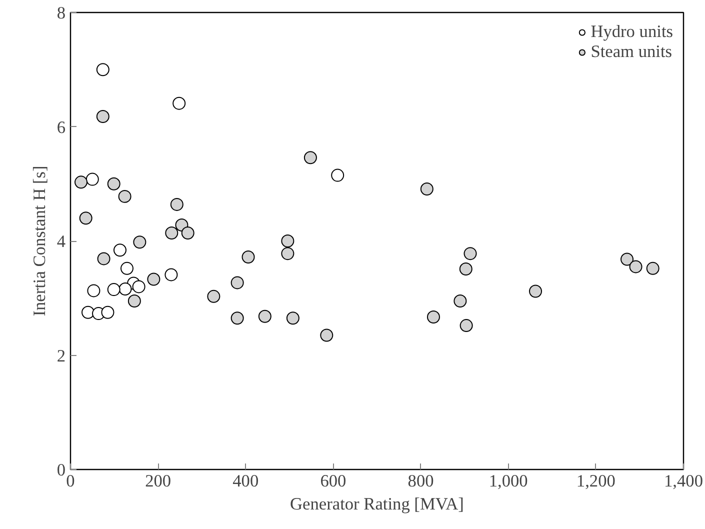 The height and width of the screenshot is (529, 705). I want to click on y-tick-label: 8, so click(61, 13).